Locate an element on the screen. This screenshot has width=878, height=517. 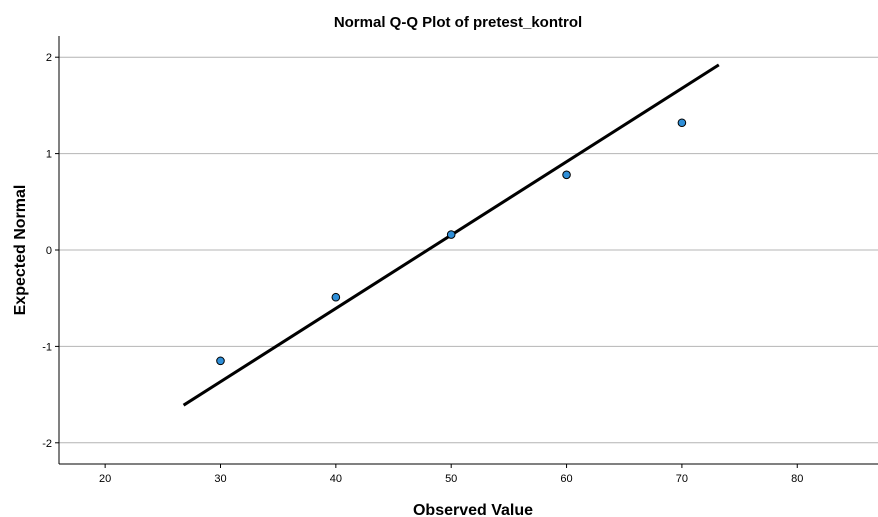
y-tick-label: -1 is located at coordinates (47, 347).